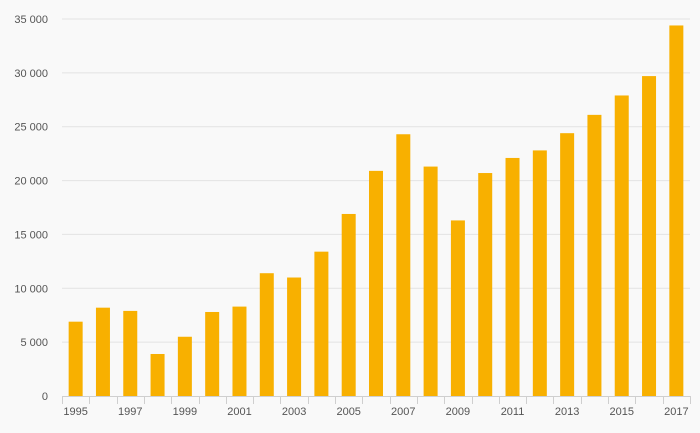 Image resolution: width=700 pixels, height=433 pixels. I want to click on bar-2013, so click(567, 265).